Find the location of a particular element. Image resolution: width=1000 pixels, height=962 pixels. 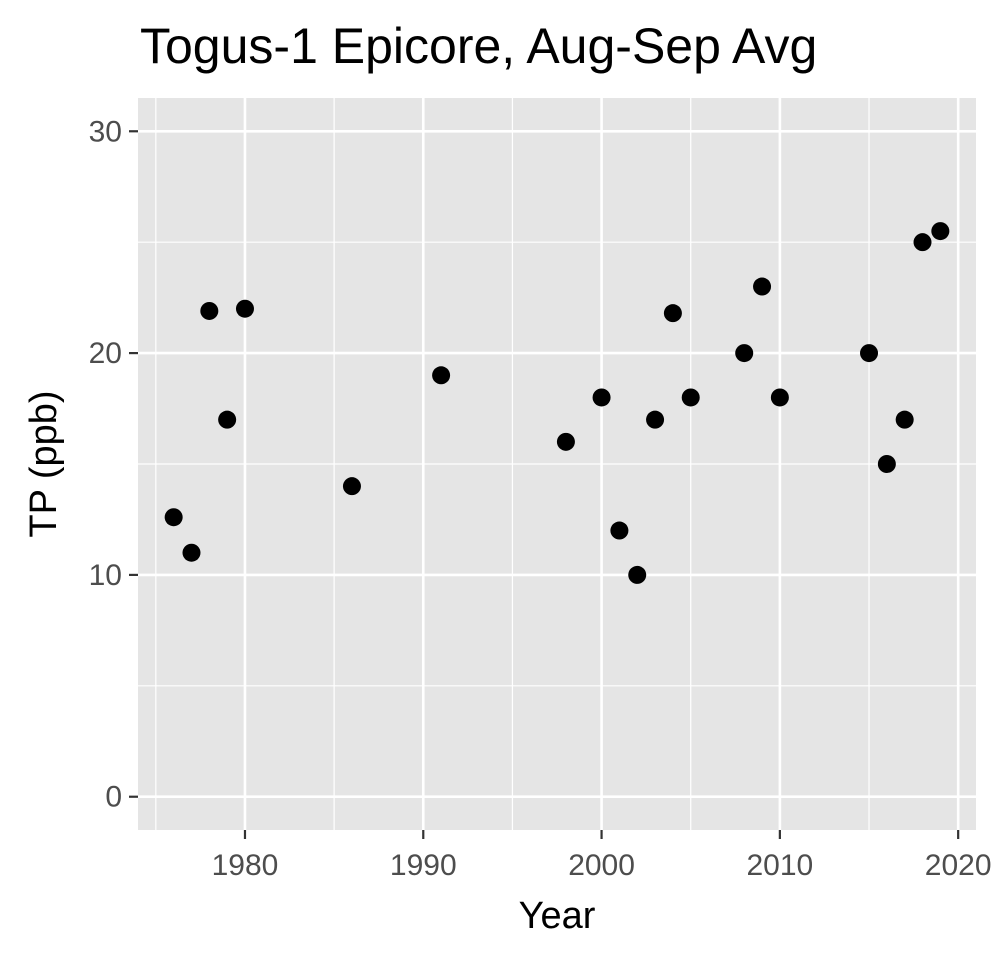

y-tick-label: 10 is located at coordinates (105, 575).